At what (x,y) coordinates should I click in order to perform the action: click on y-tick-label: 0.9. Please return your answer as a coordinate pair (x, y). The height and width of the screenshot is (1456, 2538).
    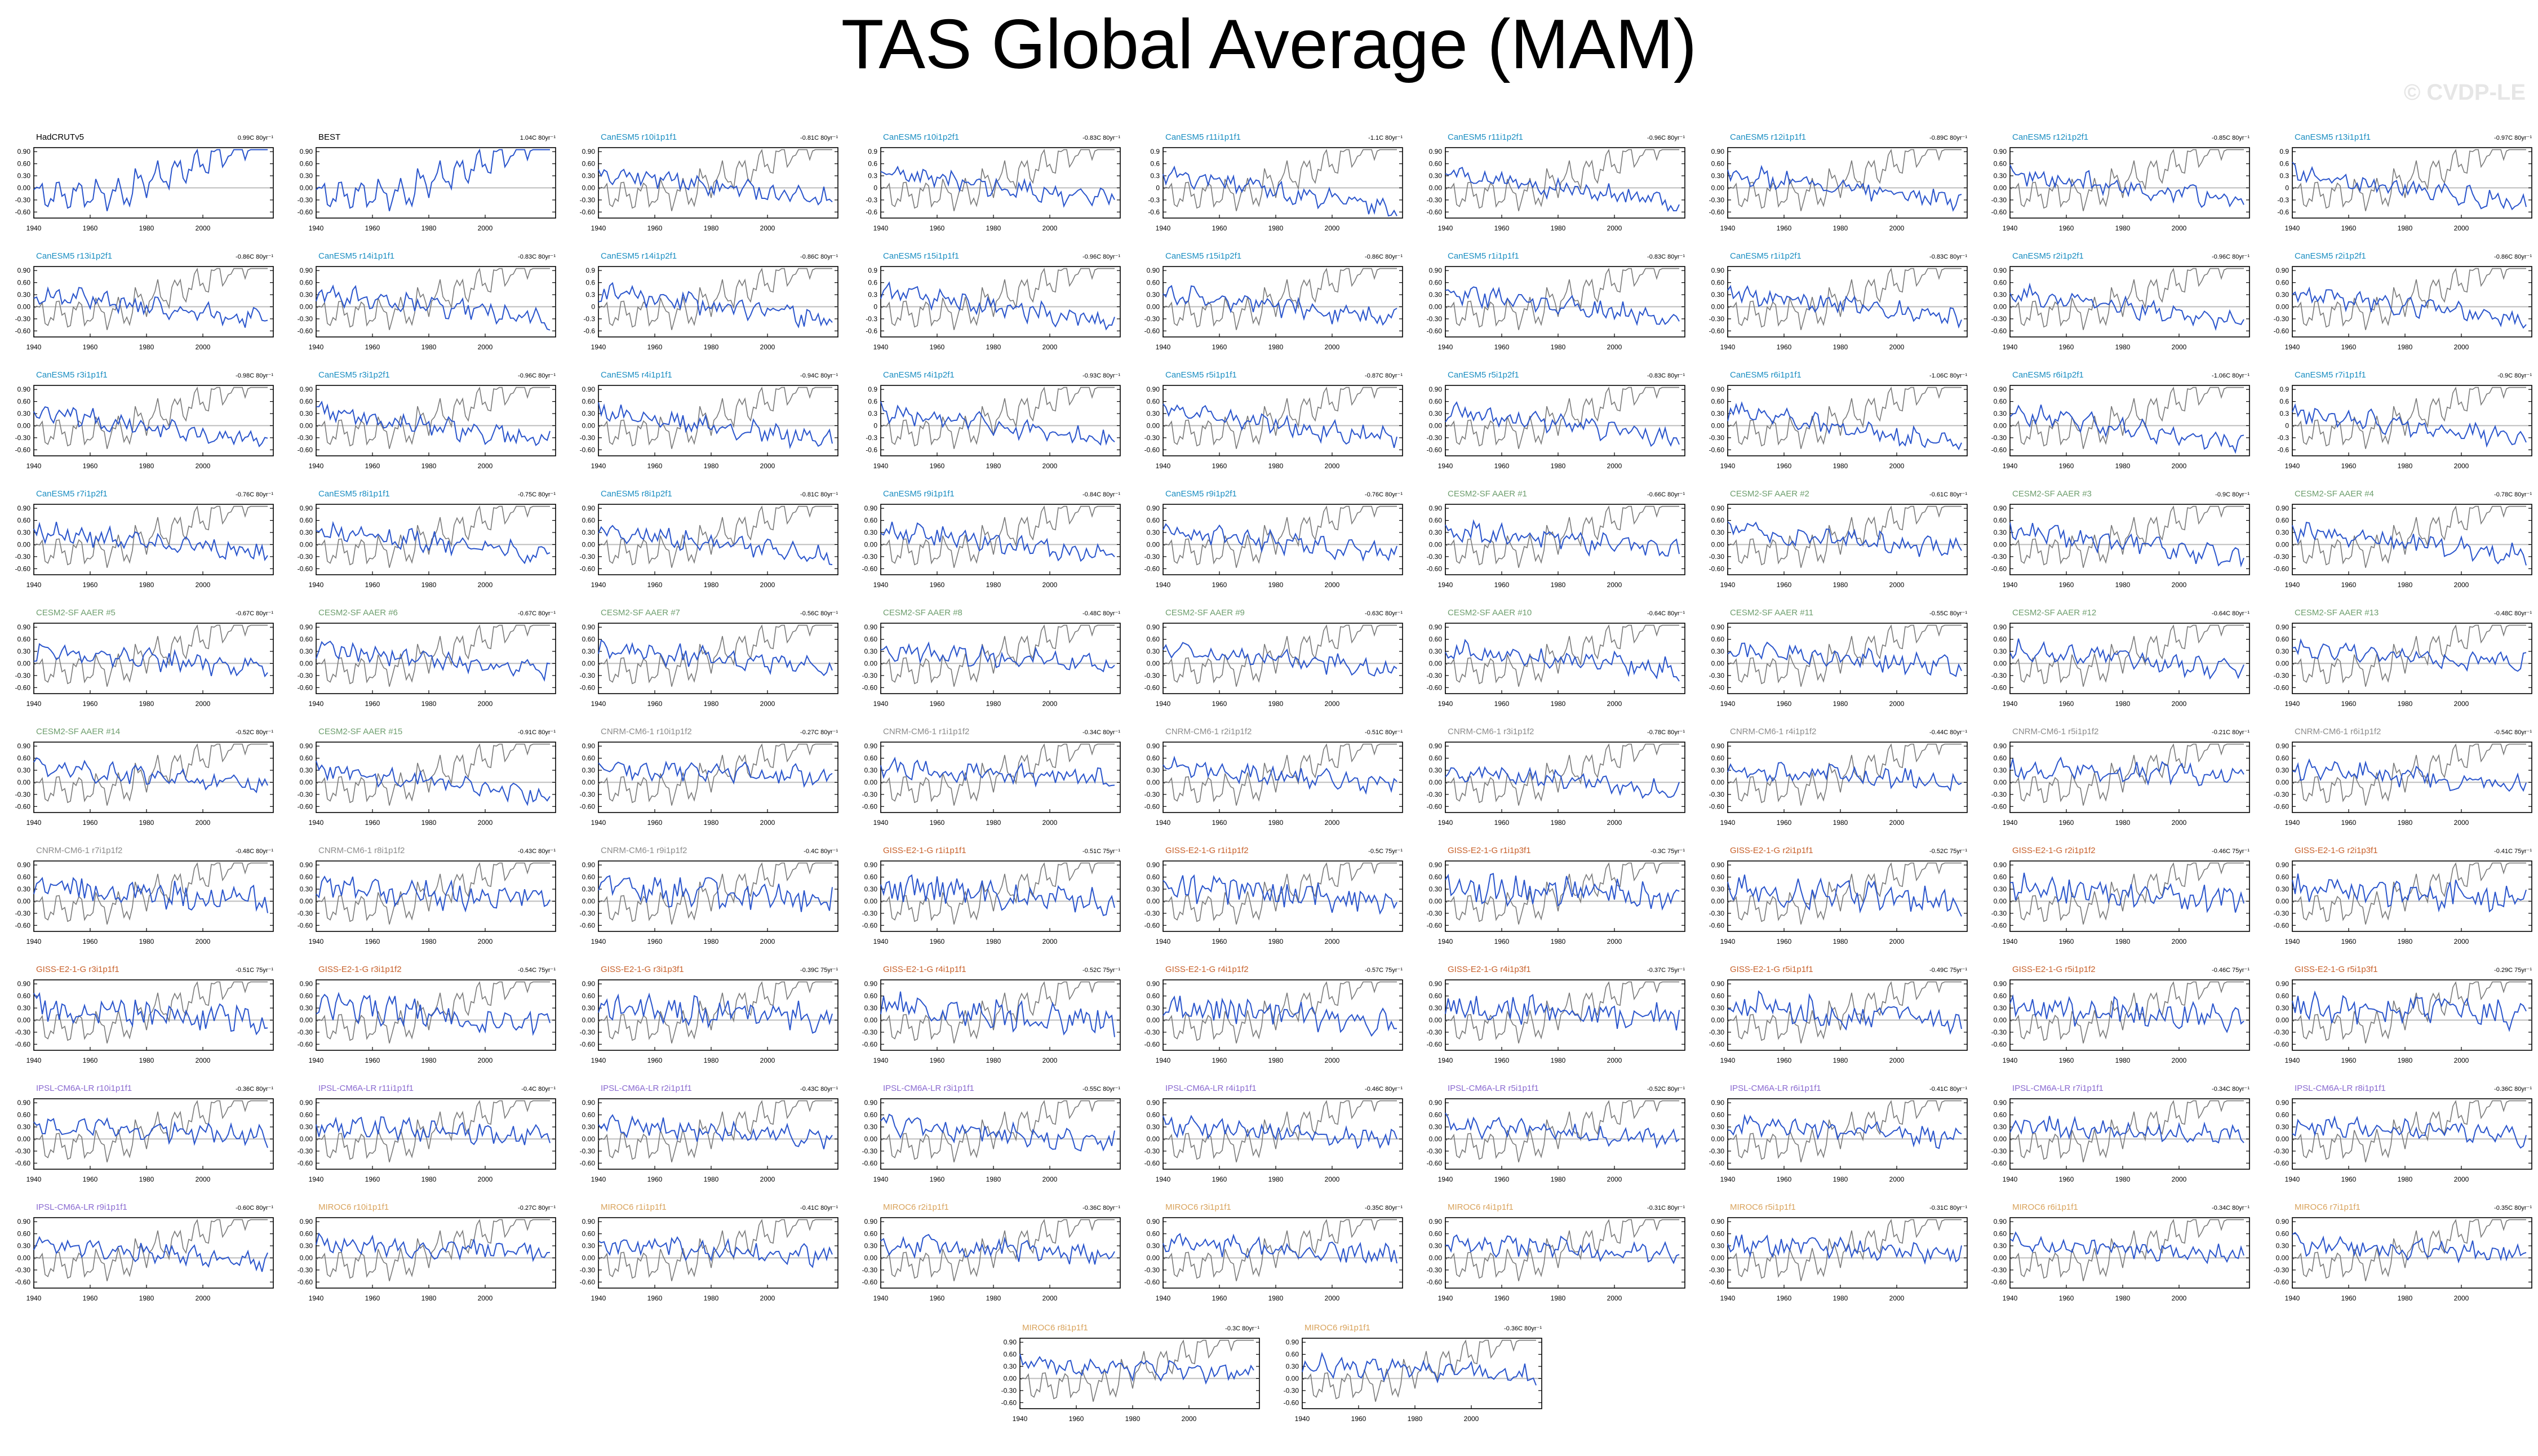
    Looking at the image, I should click on (1155, 152).